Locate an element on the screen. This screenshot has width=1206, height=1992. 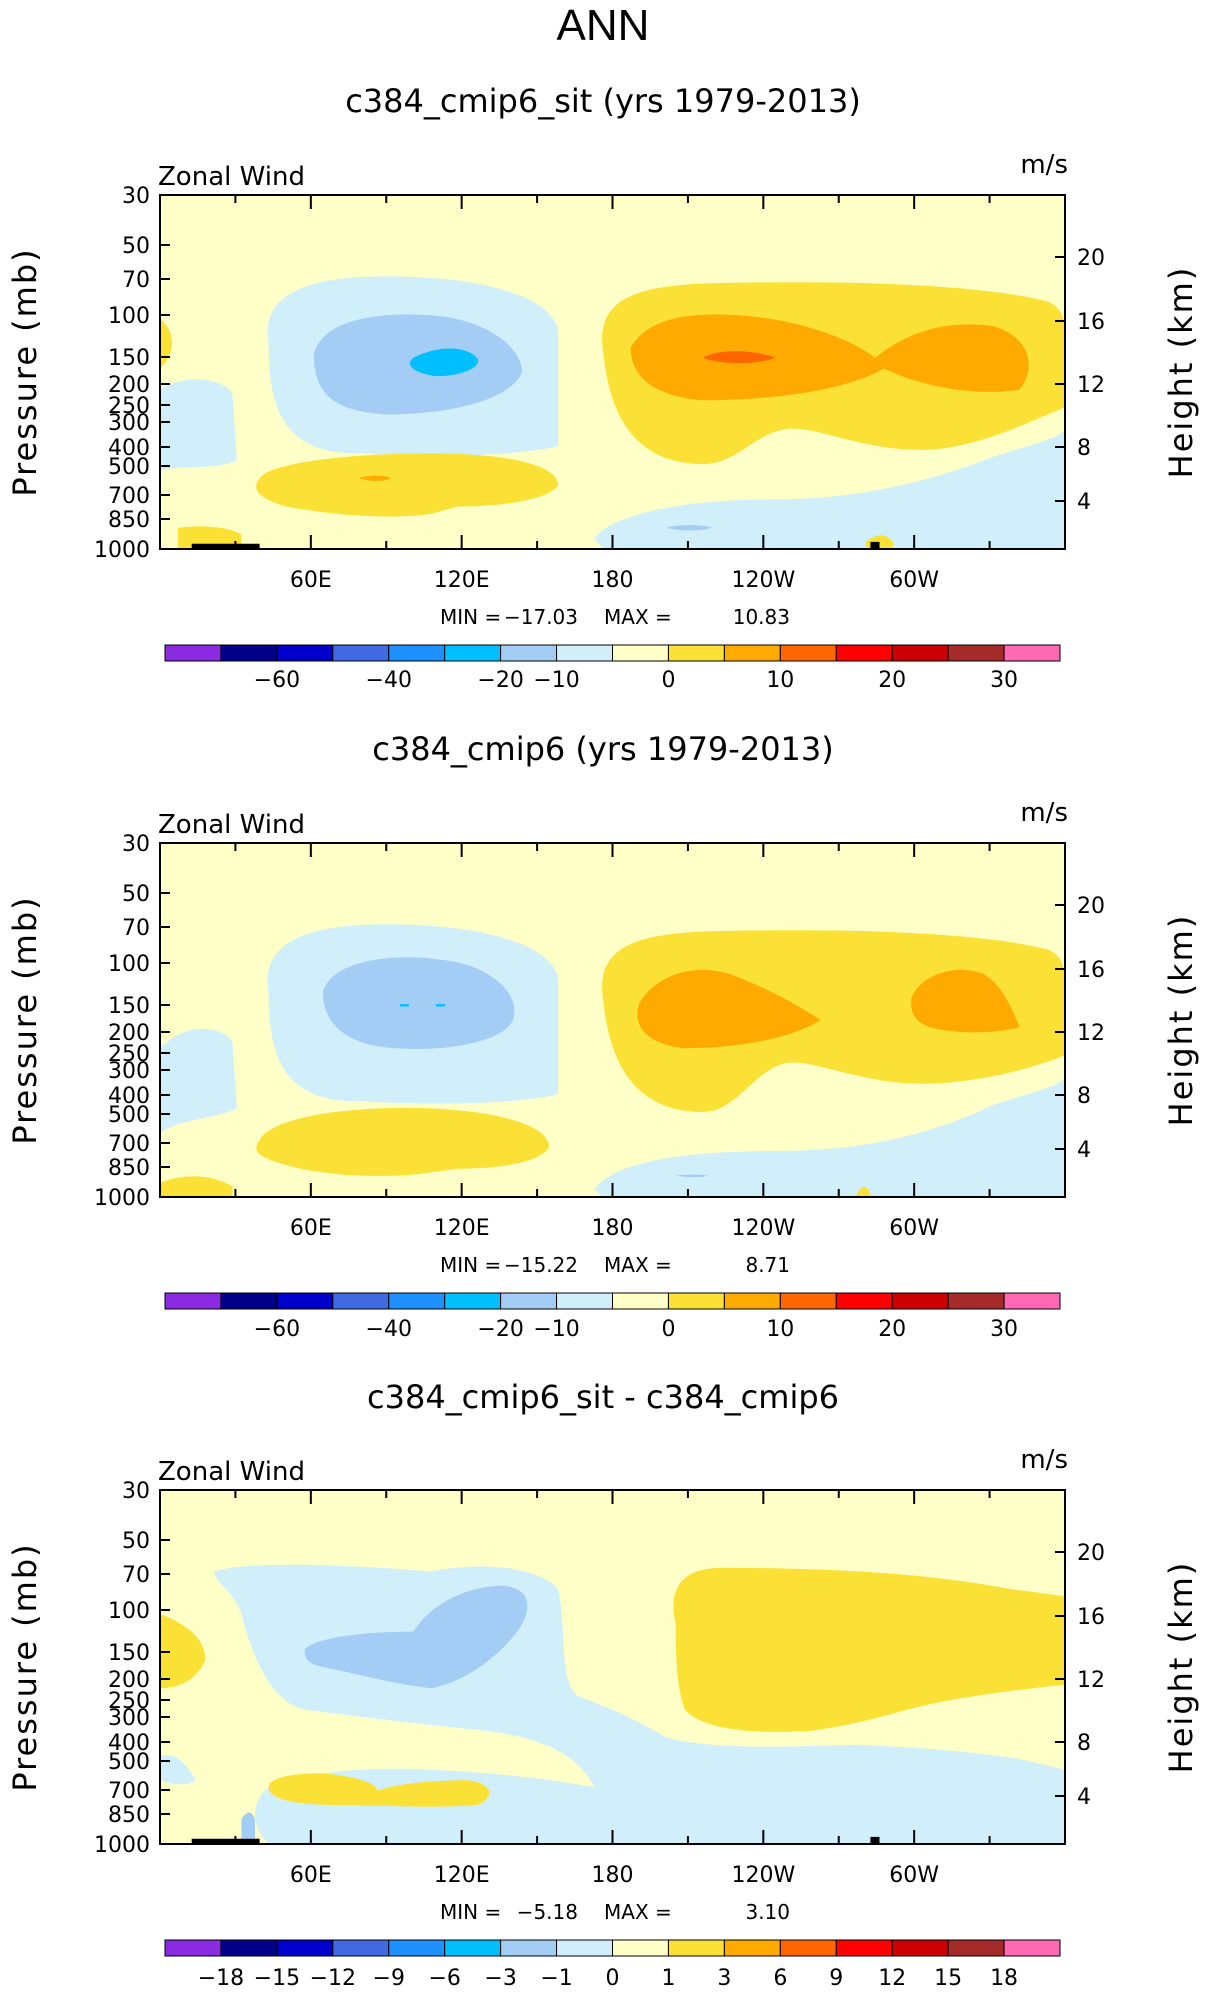
y-tick-label: 1000 is located at coordinates (122, 1198).